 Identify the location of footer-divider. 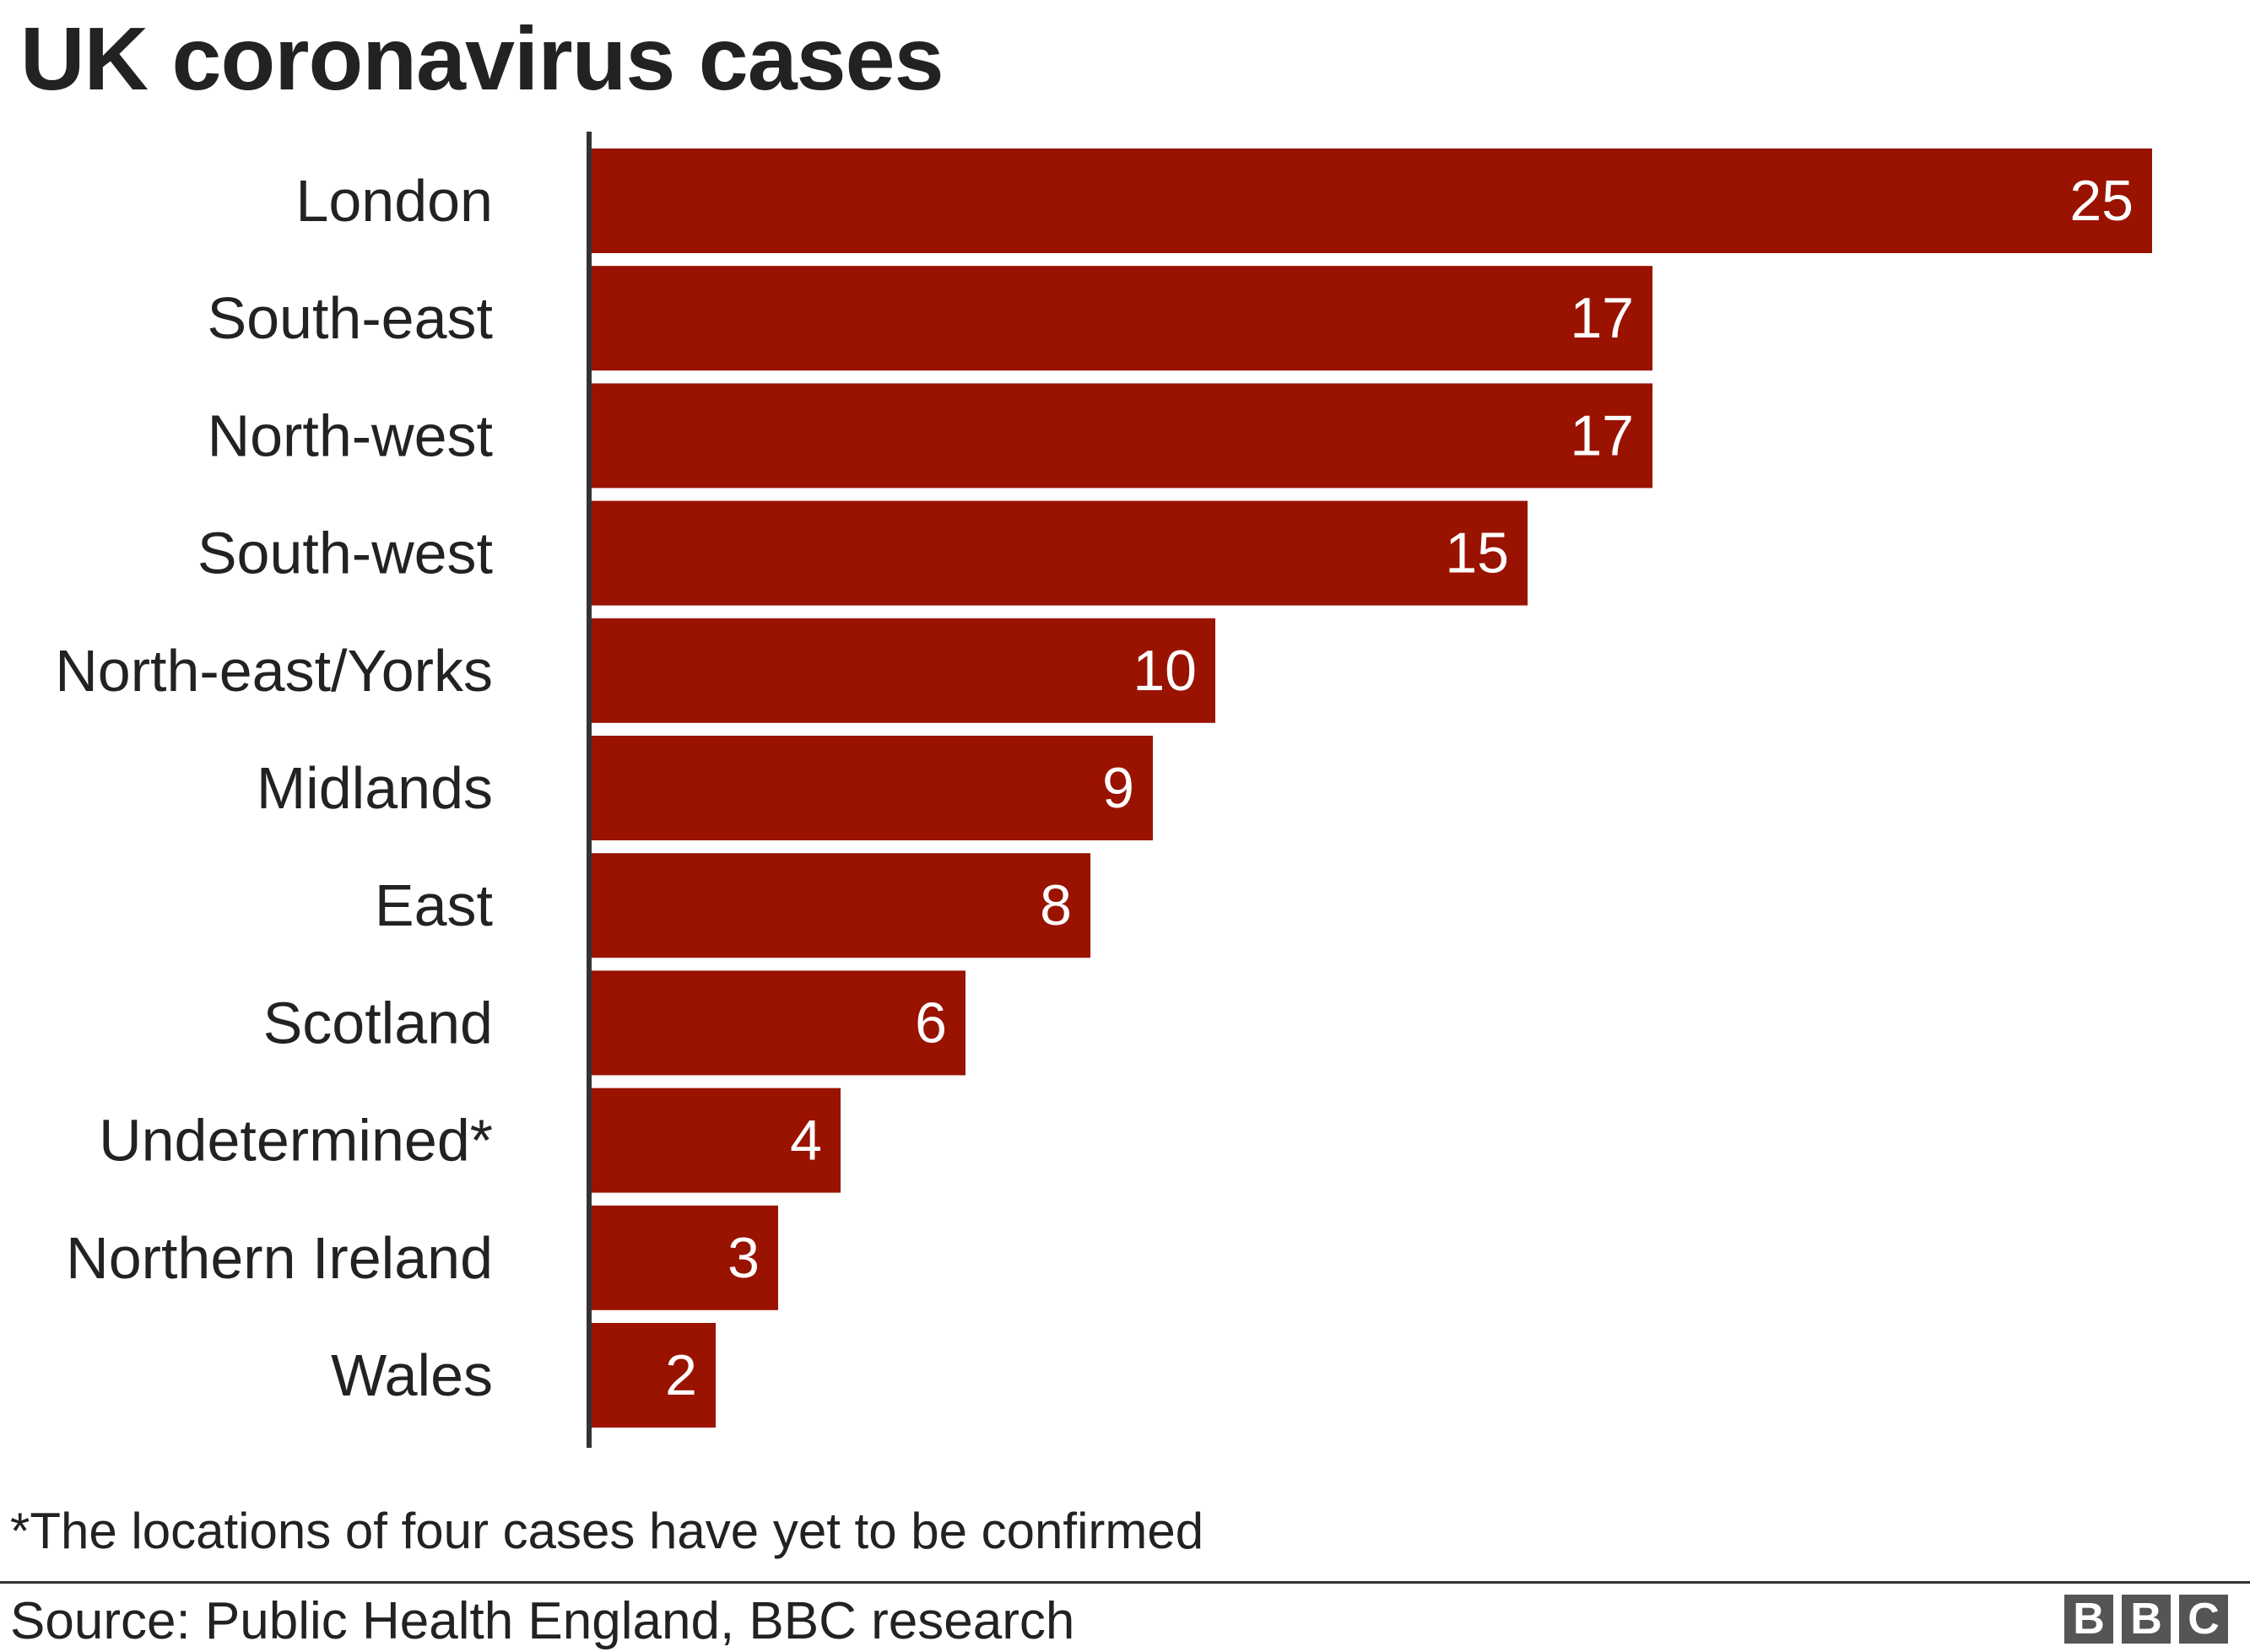
(1125, 1582).